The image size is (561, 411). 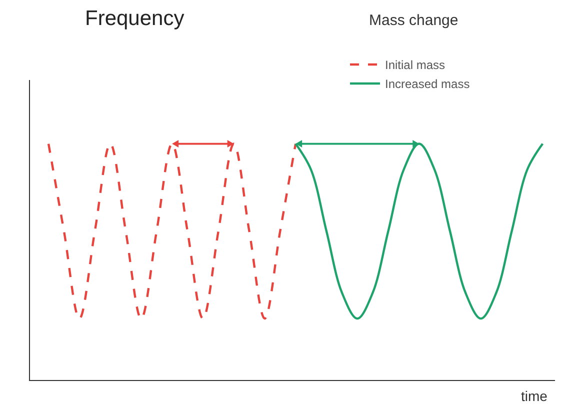 I want to click on legend-label: Initial mass, so click(x=415, y=65).